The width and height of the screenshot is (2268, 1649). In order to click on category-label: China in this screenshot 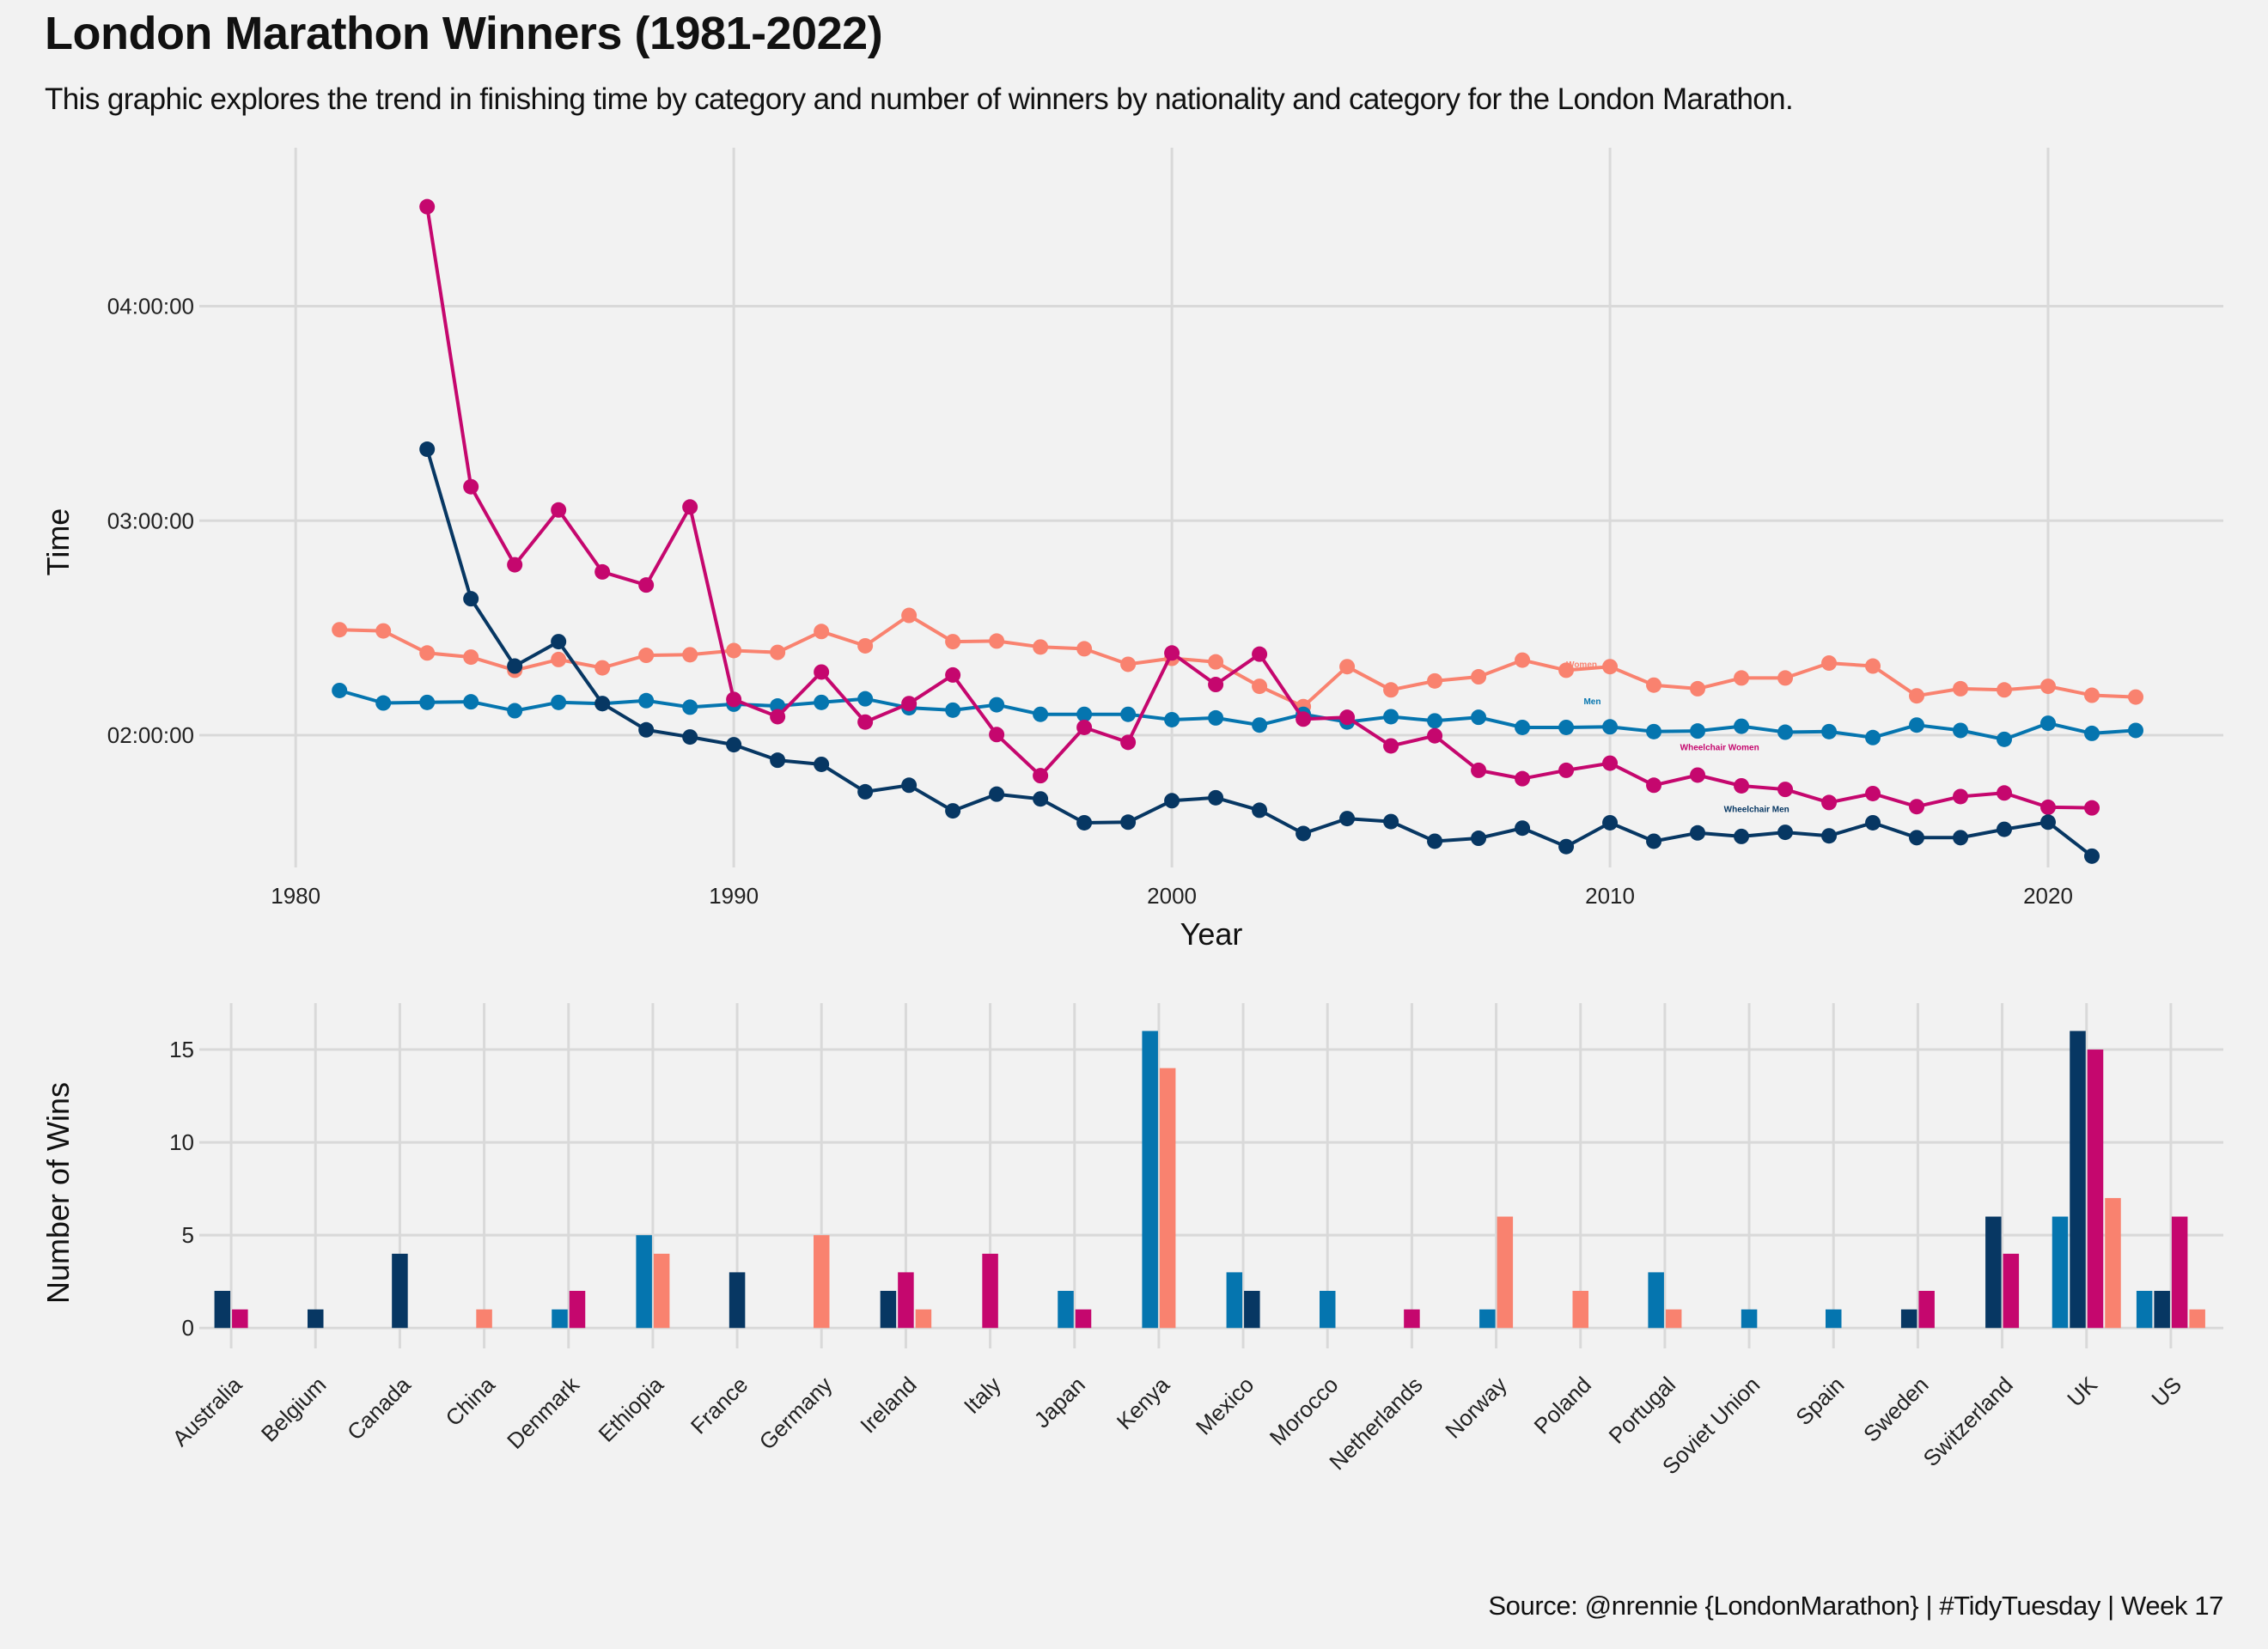, I will do `click(471, 1402)`.